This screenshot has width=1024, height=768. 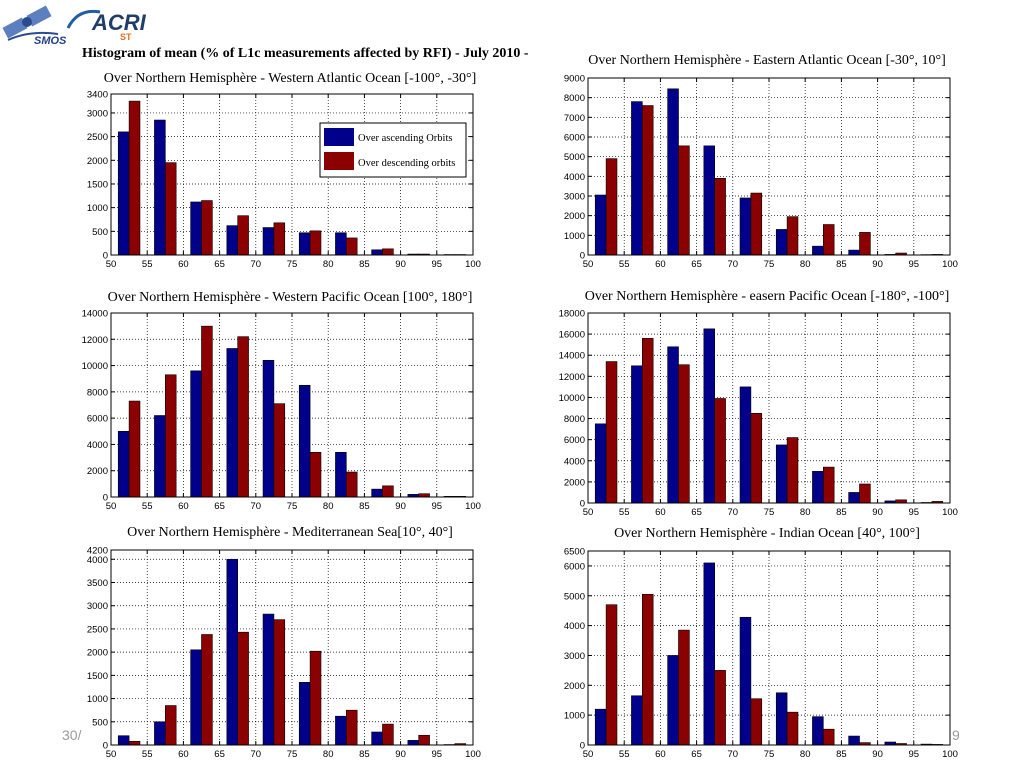 What do you see at coordinates (574, 118) in the screenshot?
I see `y-tick-label: 7000` at bounding box center [574, 118].